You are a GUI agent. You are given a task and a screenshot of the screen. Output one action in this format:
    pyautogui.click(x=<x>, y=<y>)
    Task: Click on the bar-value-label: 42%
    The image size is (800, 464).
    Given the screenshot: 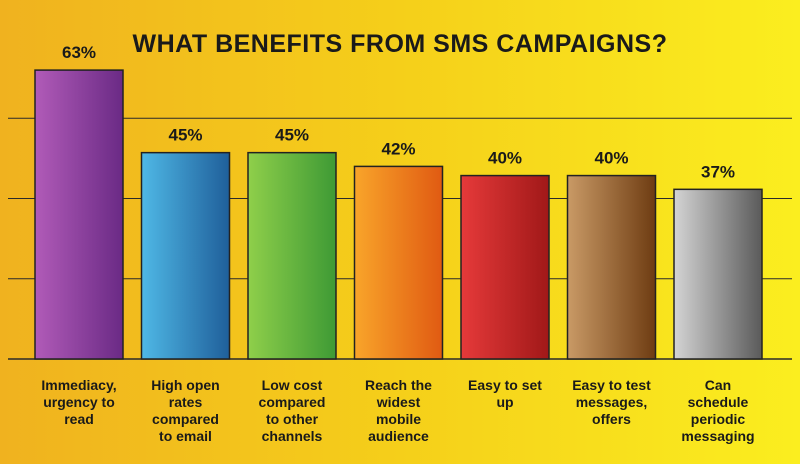 What is the action you would take?
    pyautogui.click(x=398, y=148)
    